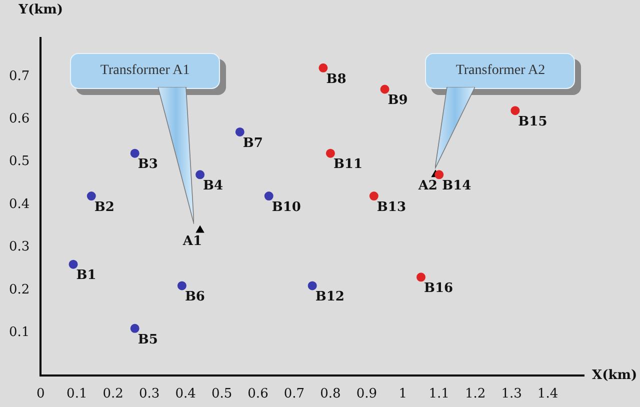 Image resolution: width=640 pixels, height=407 pixels. I want to click on y-tick-label: 0.1, so click(19, 332).